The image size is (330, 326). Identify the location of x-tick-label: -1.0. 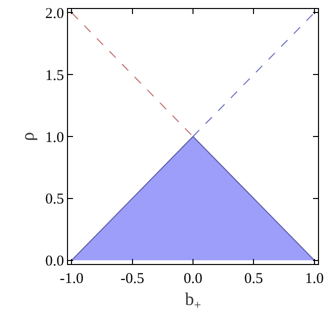
(72, 279).